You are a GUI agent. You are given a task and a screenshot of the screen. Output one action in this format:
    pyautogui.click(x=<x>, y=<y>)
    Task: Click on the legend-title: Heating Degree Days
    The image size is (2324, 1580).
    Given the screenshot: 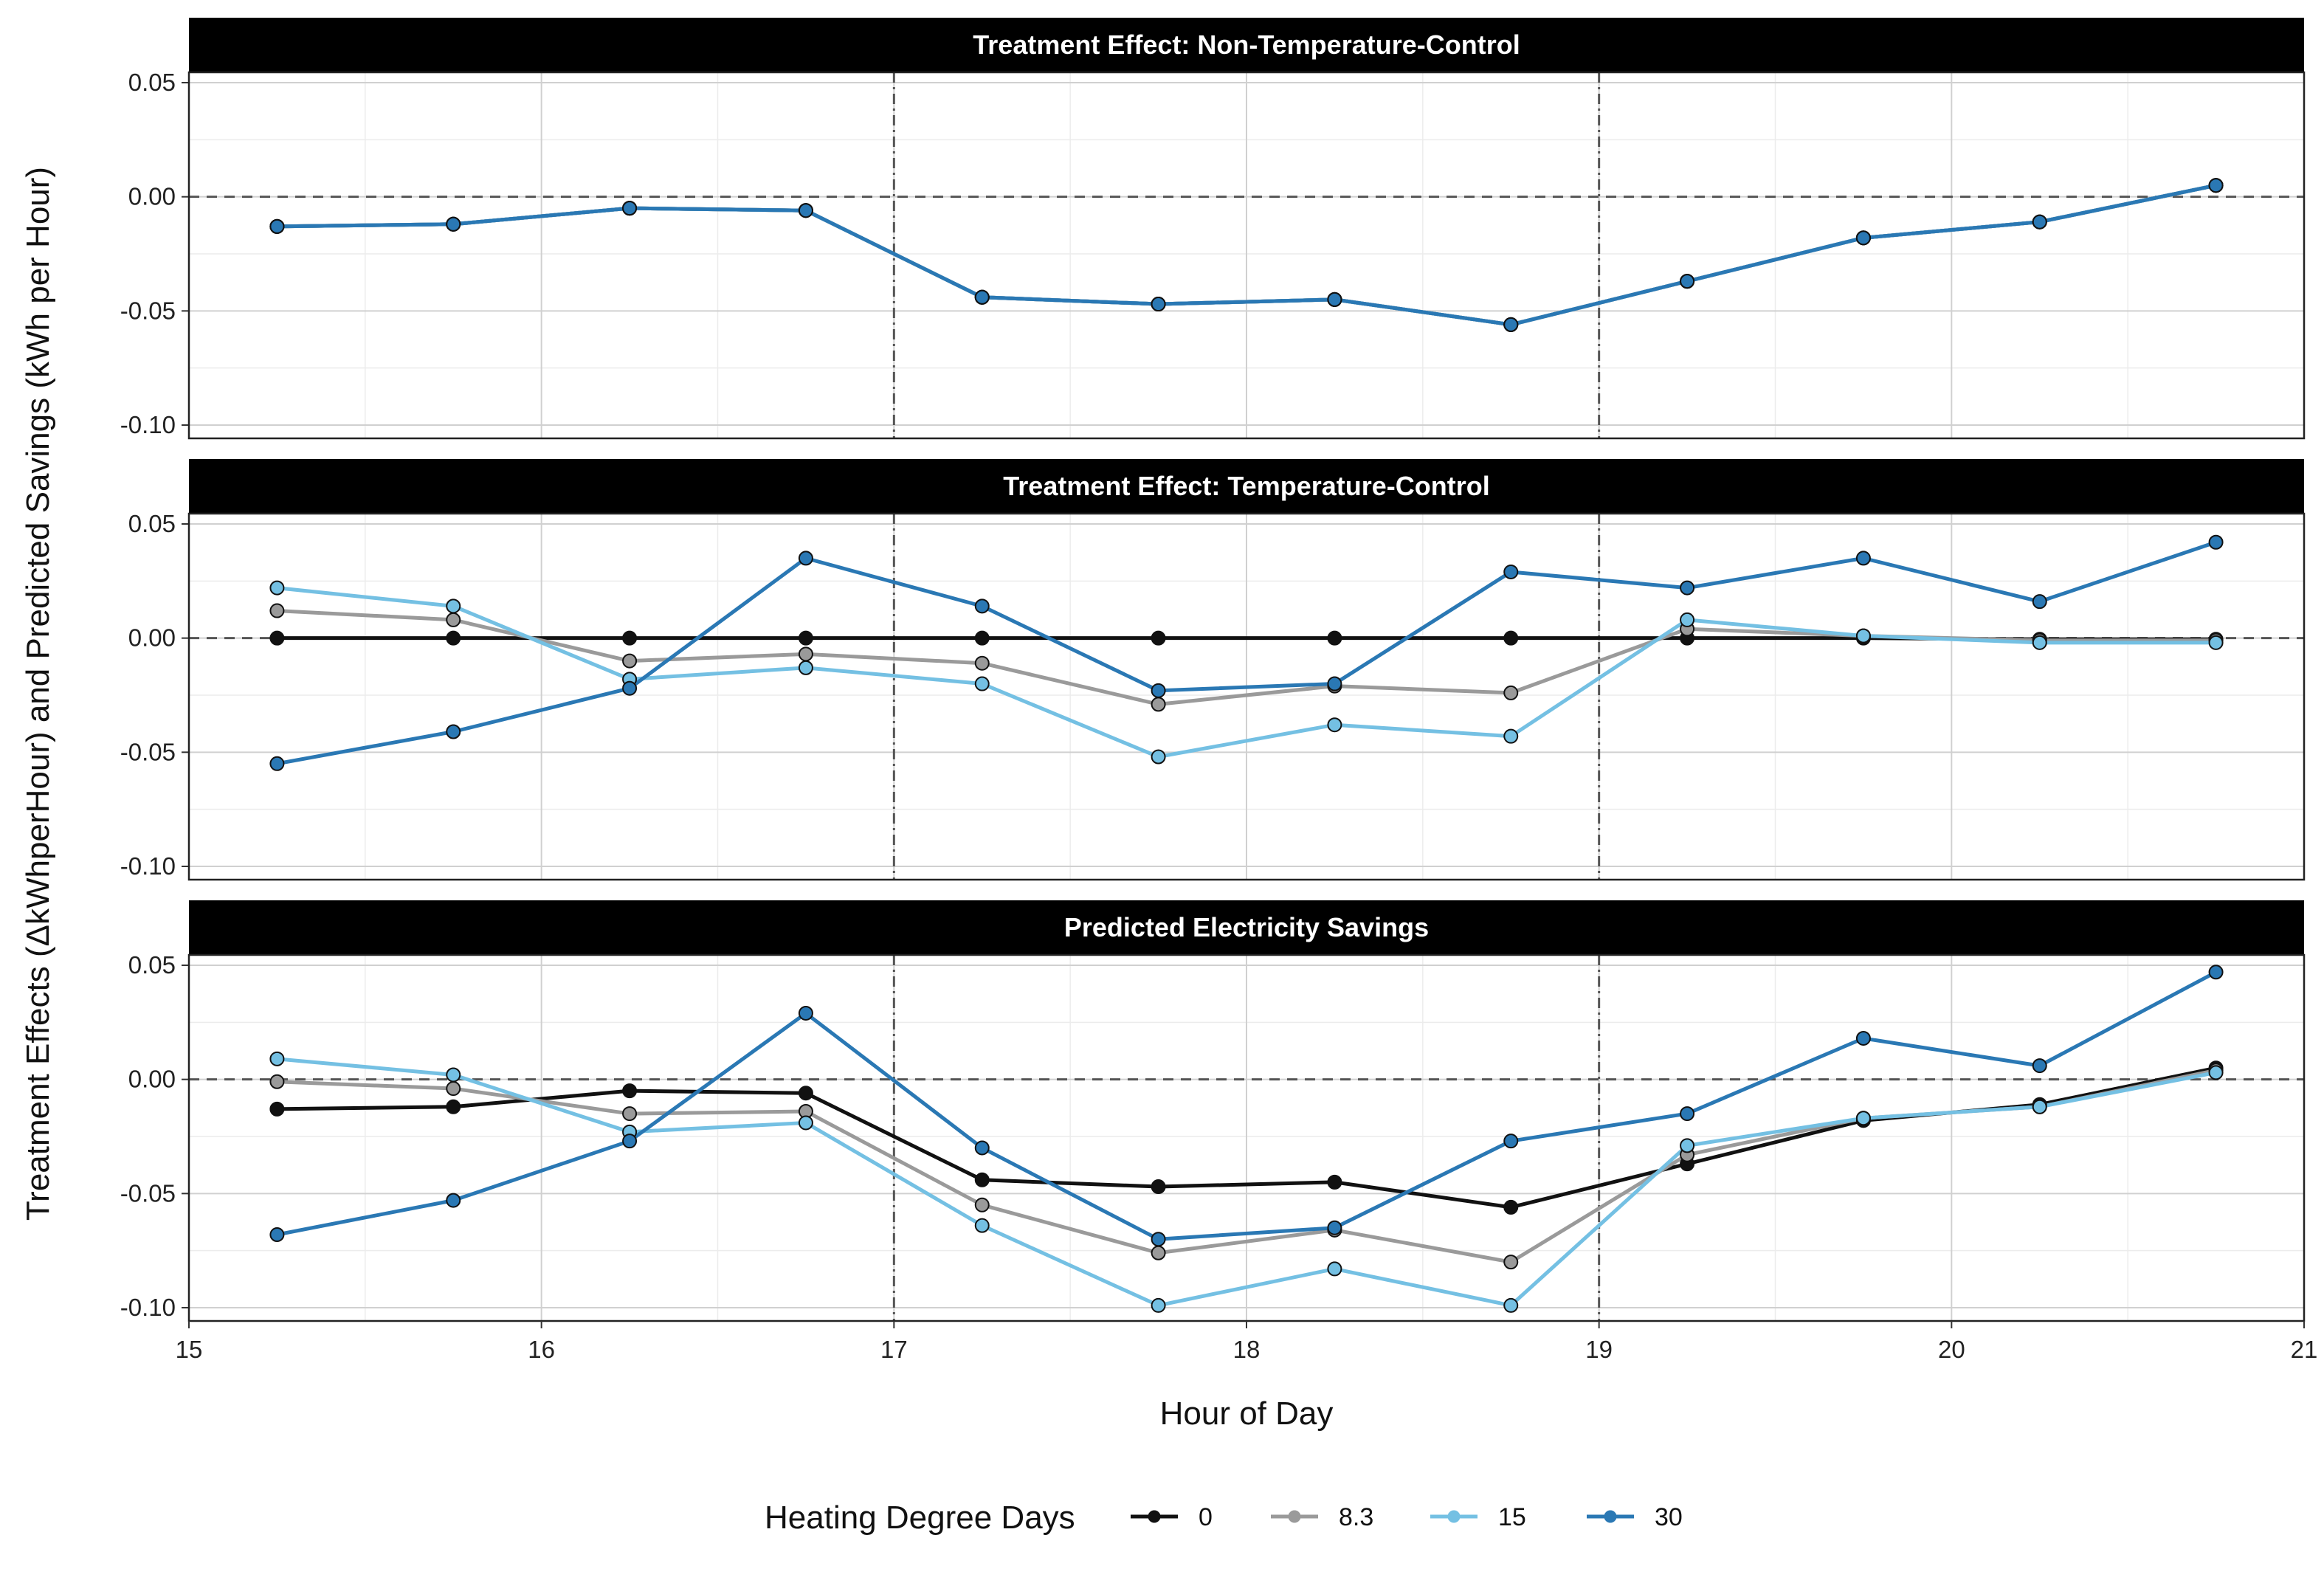 What is the action you would take?
    pyautogui.click(x=920, y=1518)
    